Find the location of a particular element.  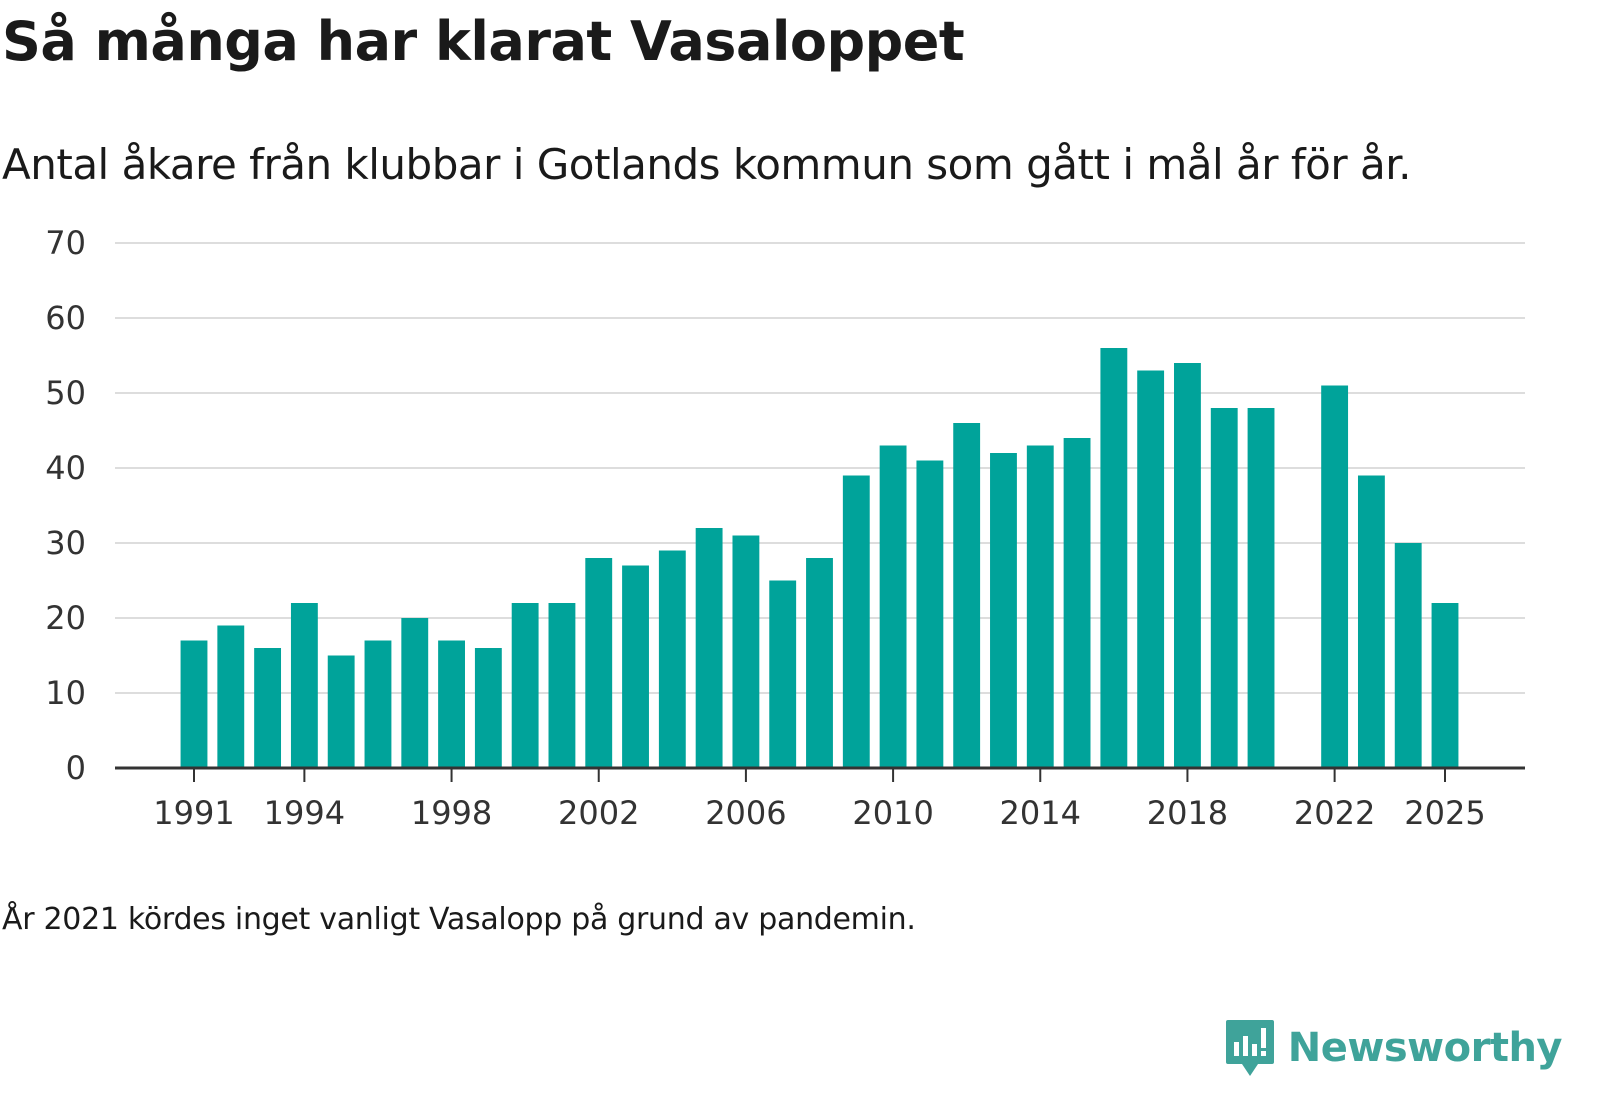

y-tick-label-20: 20 is located at coordinates (65, 618).